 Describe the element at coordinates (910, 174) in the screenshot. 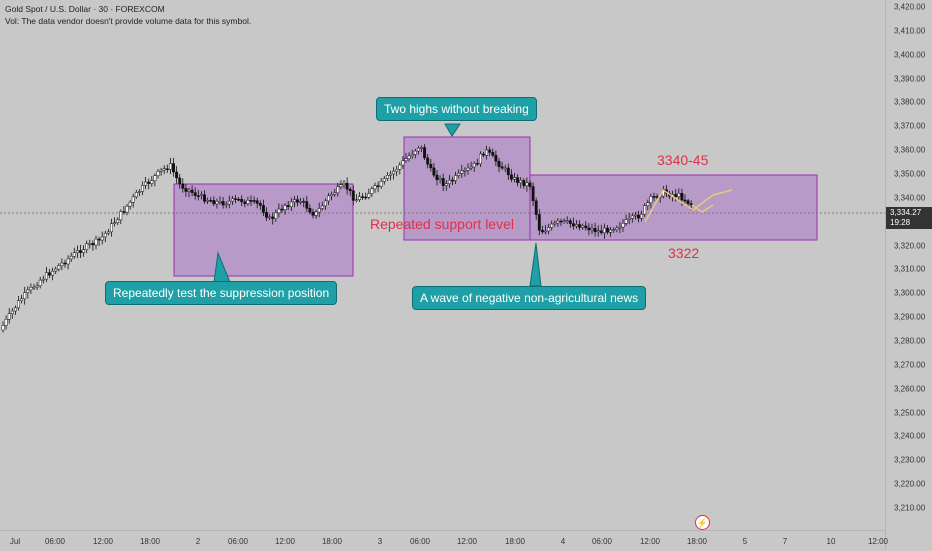

I see `price-tick: 3,350.00` at that location.